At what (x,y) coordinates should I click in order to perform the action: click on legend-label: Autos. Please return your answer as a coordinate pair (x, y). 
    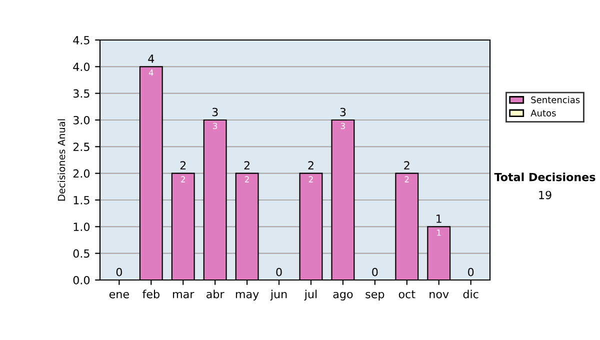
    Looking at the image, I should click on (543, 113).